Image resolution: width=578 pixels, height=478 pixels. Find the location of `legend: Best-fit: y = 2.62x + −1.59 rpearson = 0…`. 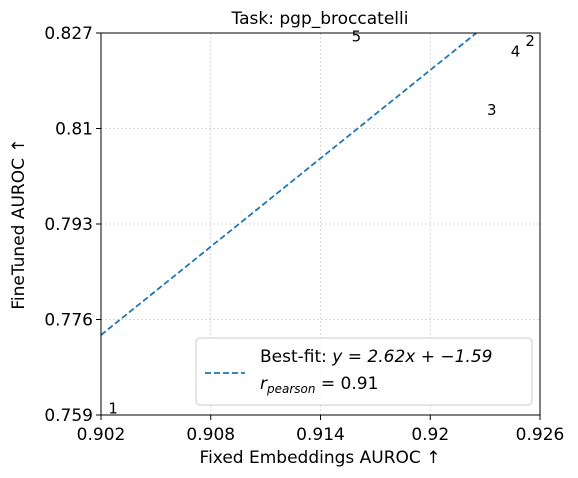

legend: Best-fit: y = 2.62x + −1.59 rpearson = 0… is located at coordinates (364, 371).